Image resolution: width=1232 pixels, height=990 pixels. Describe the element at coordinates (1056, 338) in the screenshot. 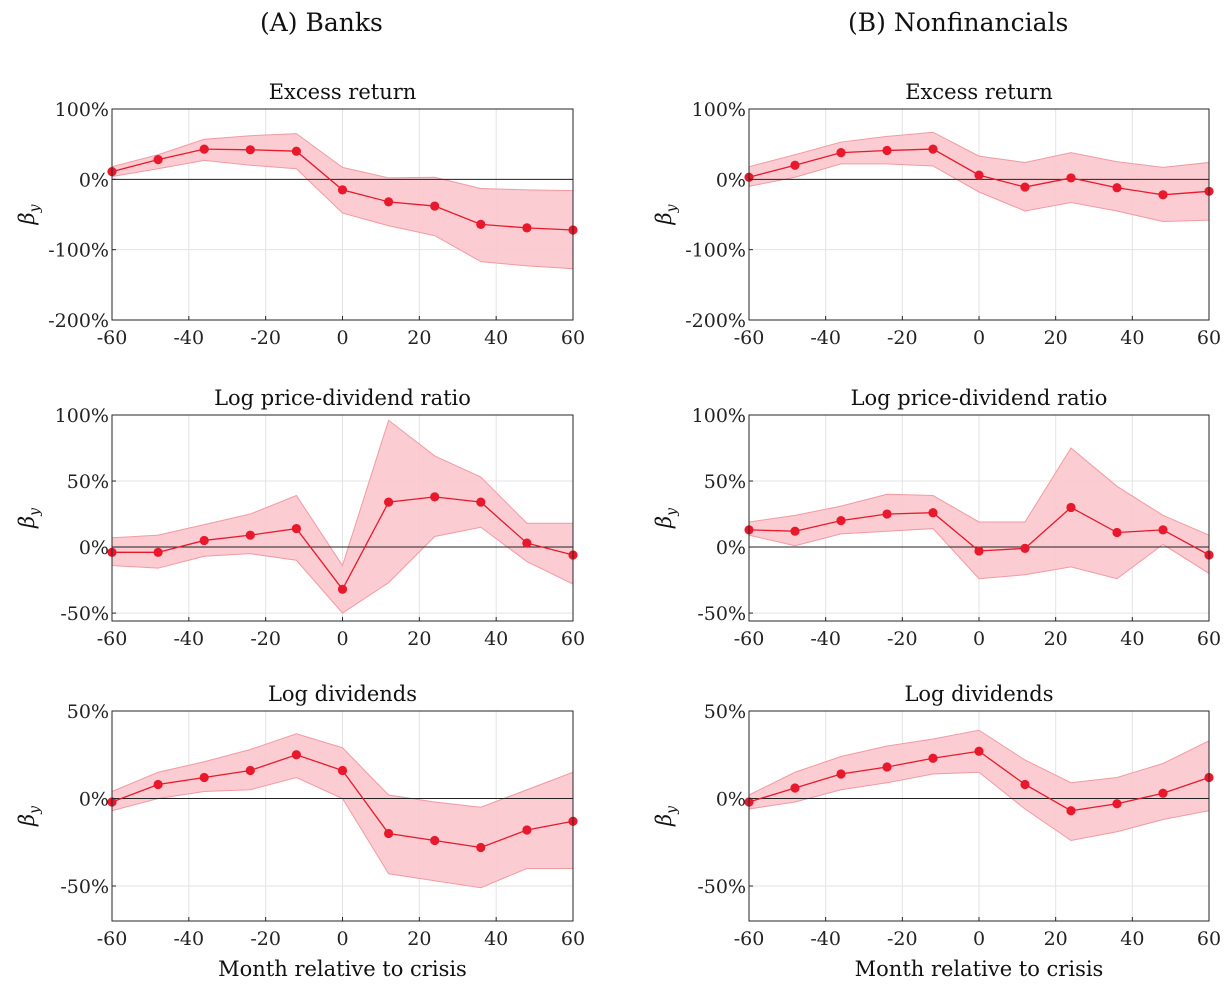

I see `panel-b-1-x-tick-label-4: 20` at that location.